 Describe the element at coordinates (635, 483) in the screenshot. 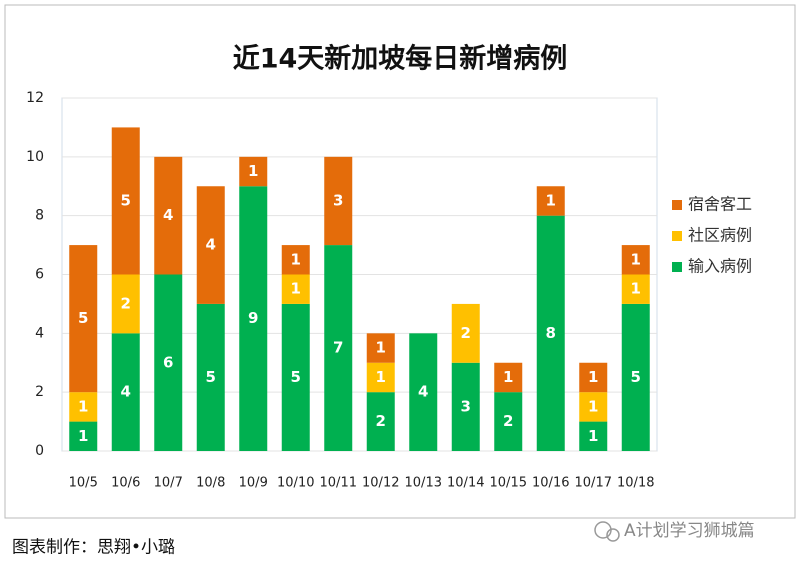

I see `x-tick-label: 10/18` at that location.